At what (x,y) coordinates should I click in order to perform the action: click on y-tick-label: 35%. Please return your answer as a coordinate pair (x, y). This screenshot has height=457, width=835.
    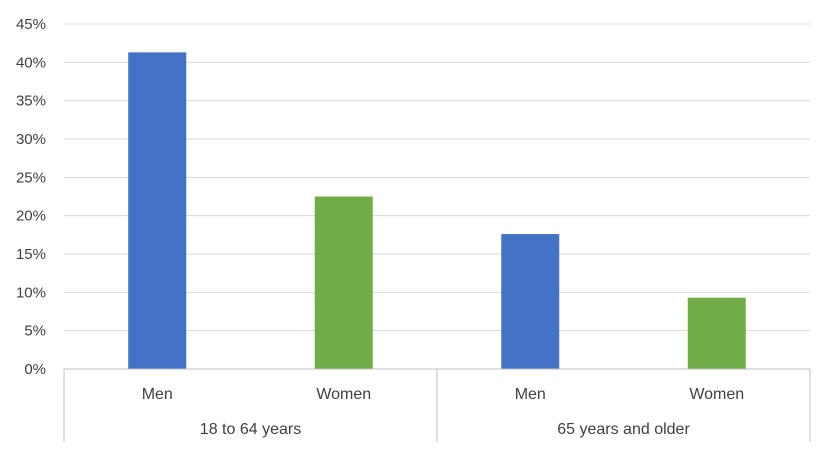
    Looking at the image, I should click on (31, 101).